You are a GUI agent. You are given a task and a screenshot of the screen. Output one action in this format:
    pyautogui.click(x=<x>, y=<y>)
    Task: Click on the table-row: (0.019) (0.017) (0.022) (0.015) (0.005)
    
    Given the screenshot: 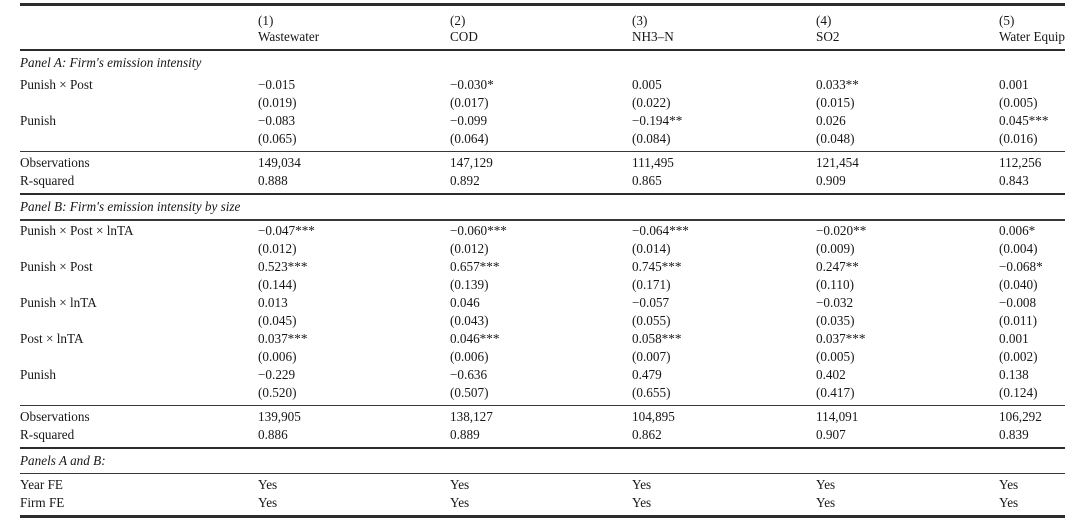 What is the action you would take?
    pyautogui.click(x=542, y=103)
    